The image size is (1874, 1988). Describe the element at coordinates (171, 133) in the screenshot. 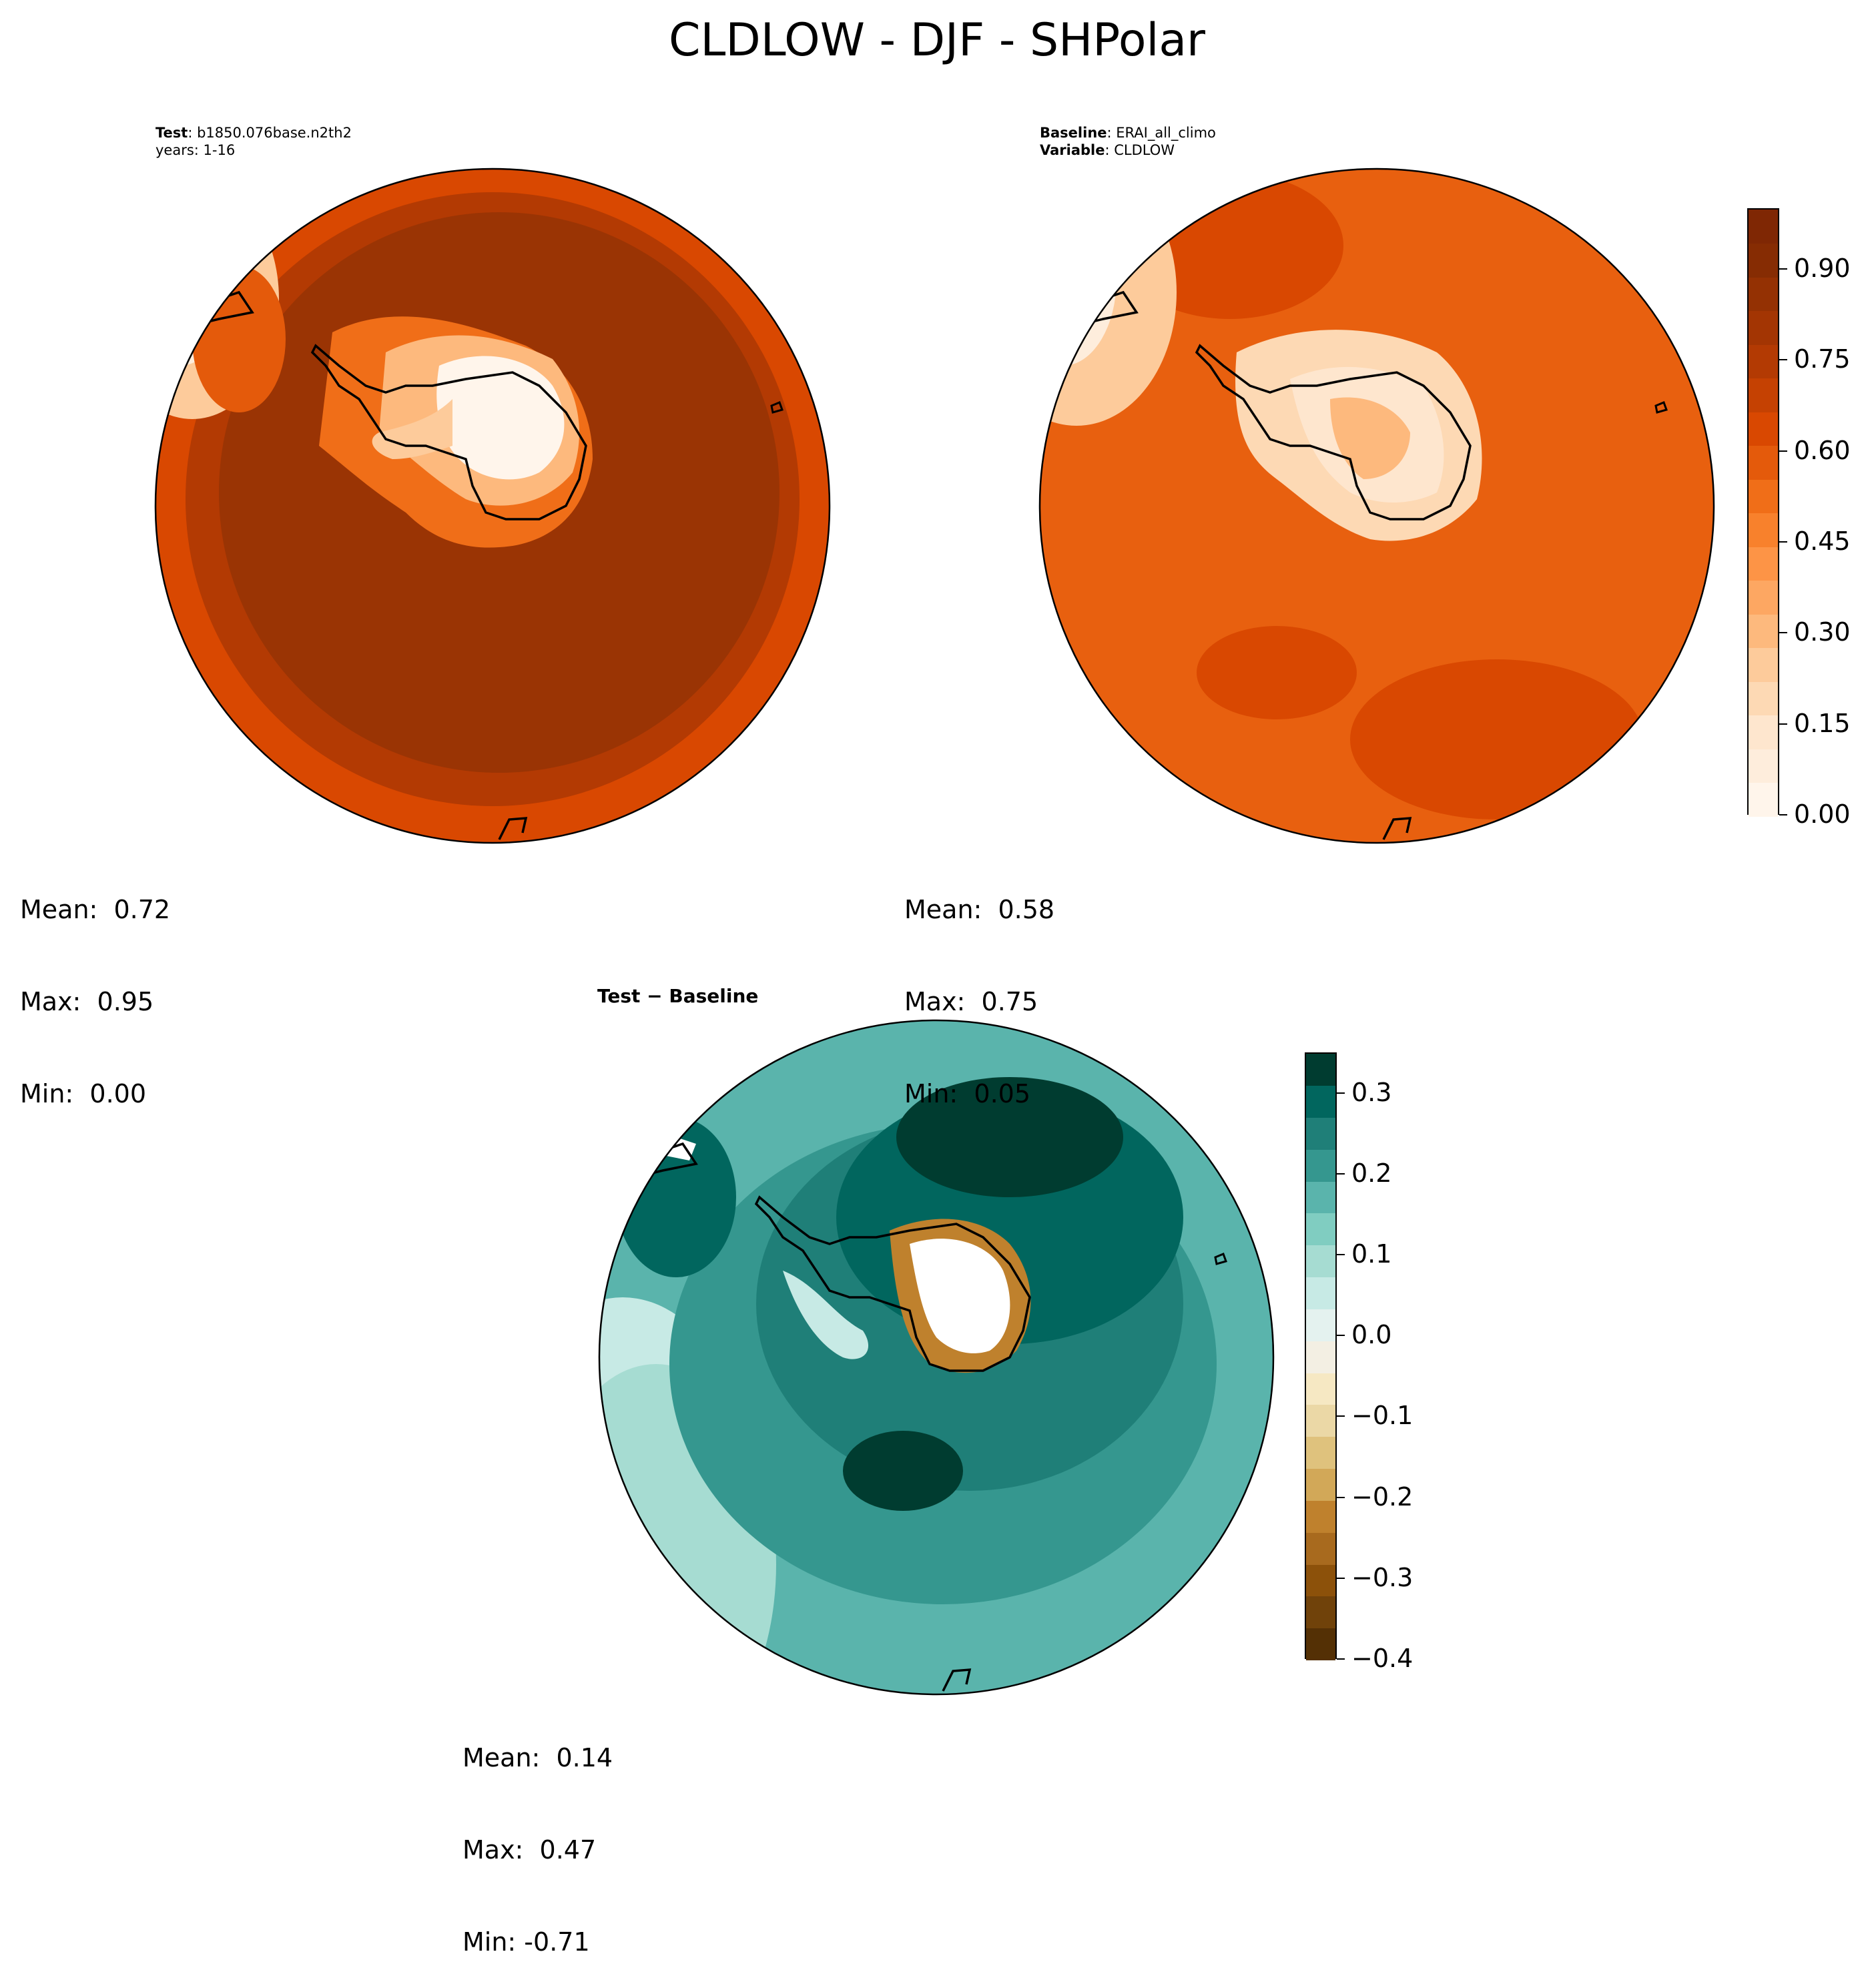

I see `test-label-key: Test` at that location.